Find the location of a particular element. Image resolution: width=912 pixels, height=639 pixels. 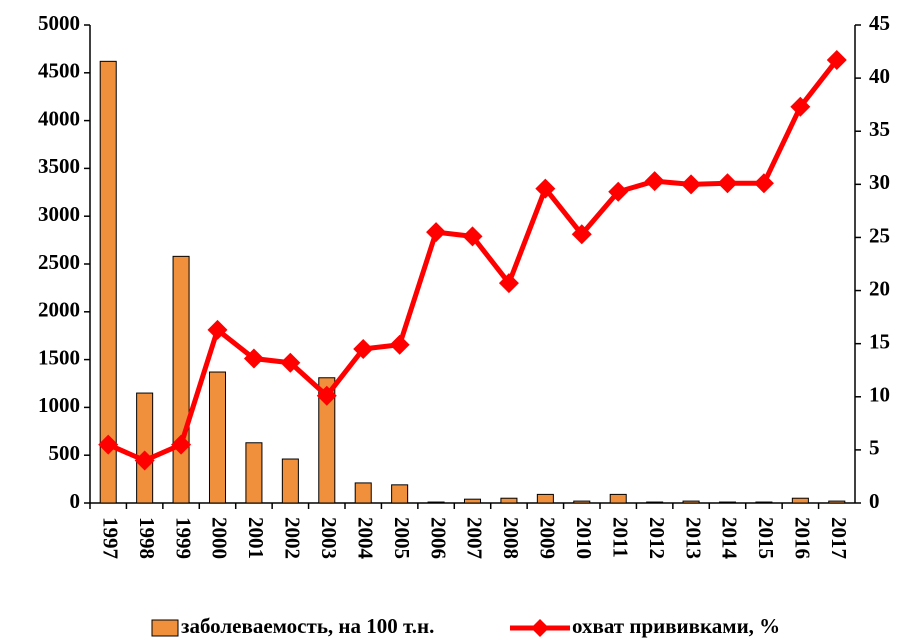

y-tick-label: 0 is located at coordinates (75, 501).